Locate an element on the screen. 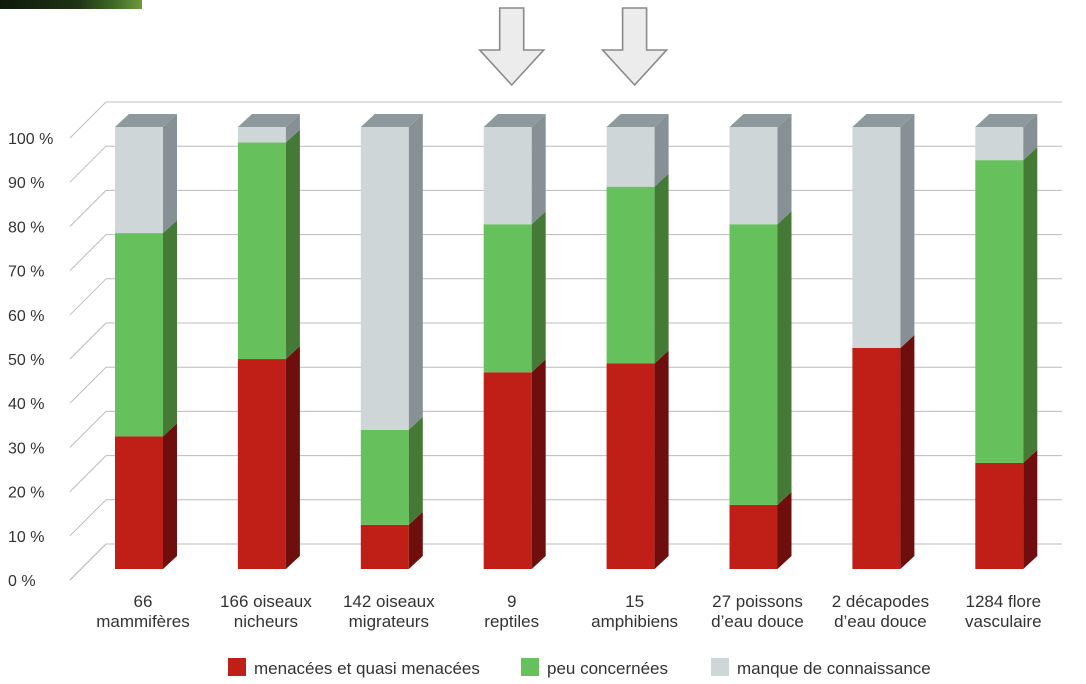  y-tick-label: 20 % is located at coordinates (26, 493).